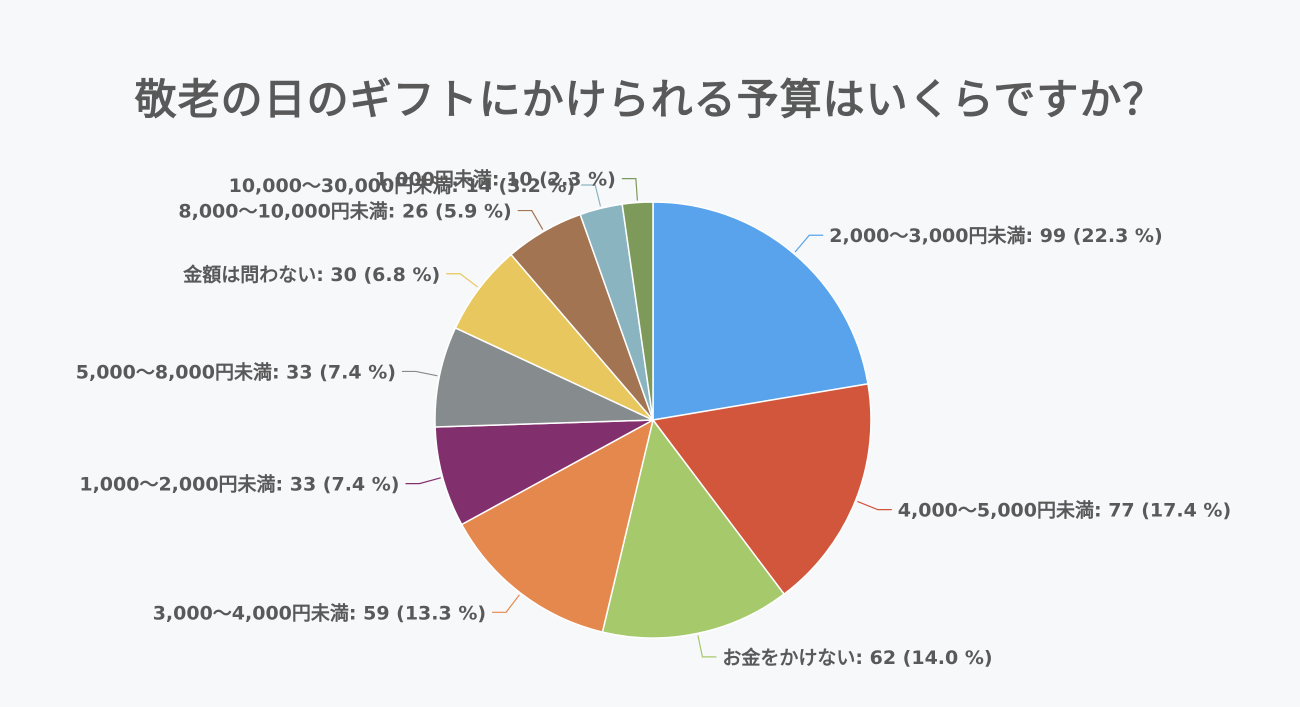  I want to click on slice-label: 3,000〜4,000円未満: 59 (13.3 %), so click(319, 612).